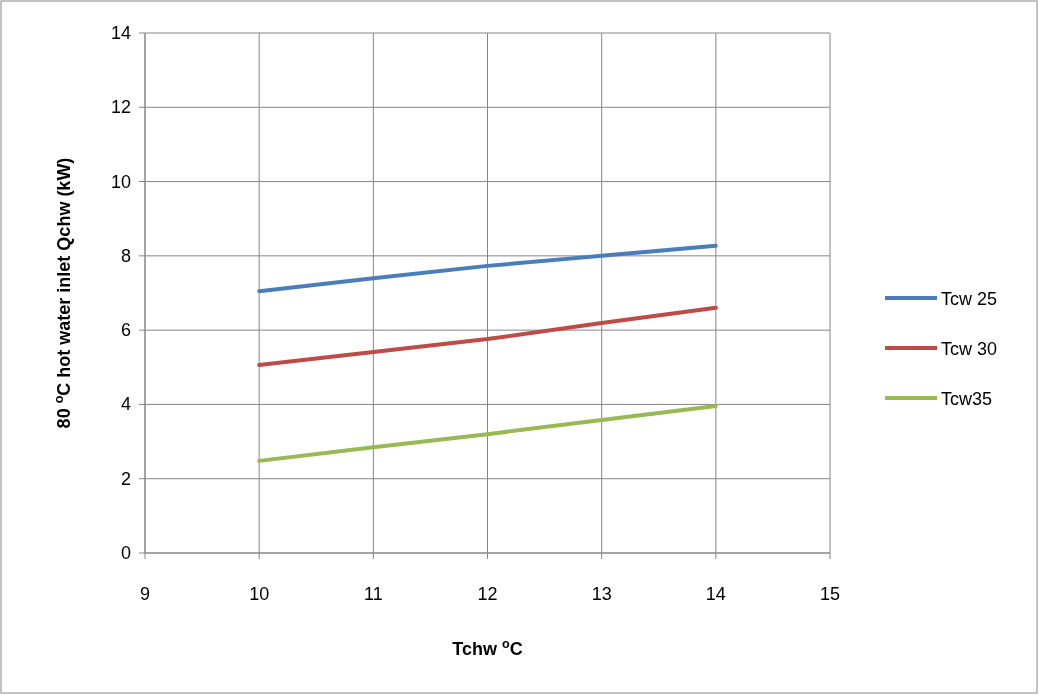 This screenshot has height=695, width=1039. Describe the element at coordinates (125, 553) in the screenshot. I see `y-tick-label: 0` at that location.